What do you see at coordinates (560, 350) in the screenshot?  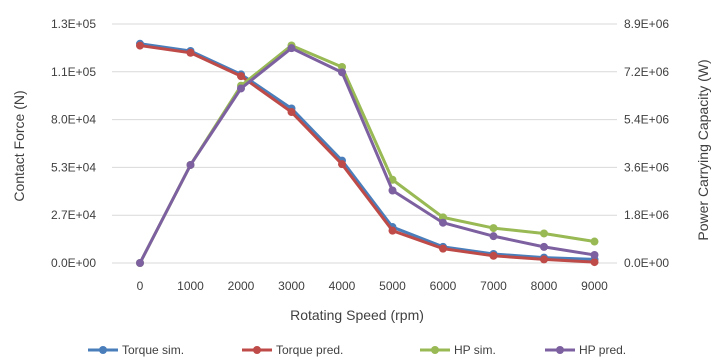 I see `legend-marker-hp-pred` at bounding box center [560, 350].